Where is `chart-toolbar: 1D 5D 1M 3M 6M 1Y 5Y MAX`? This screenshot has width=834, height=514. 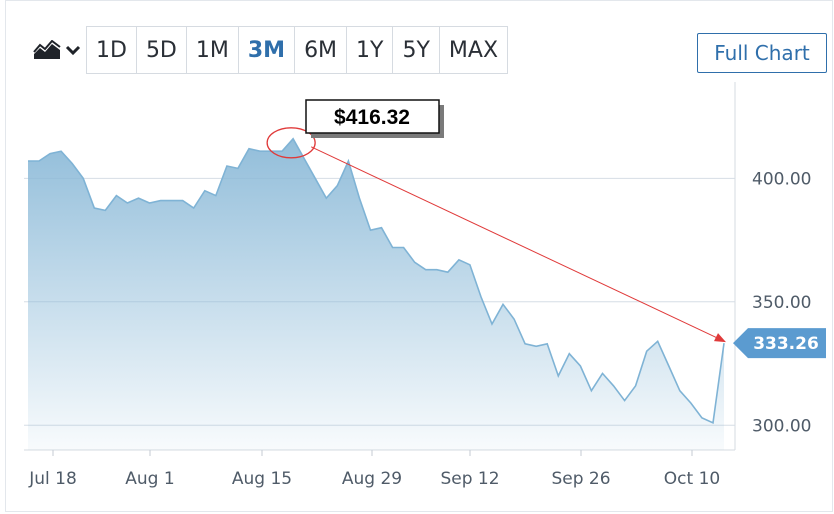
chart-toolbar: 1D 5D 1M 3M 6M 1Y 5Y MAX is located at coordinates (268, 50).